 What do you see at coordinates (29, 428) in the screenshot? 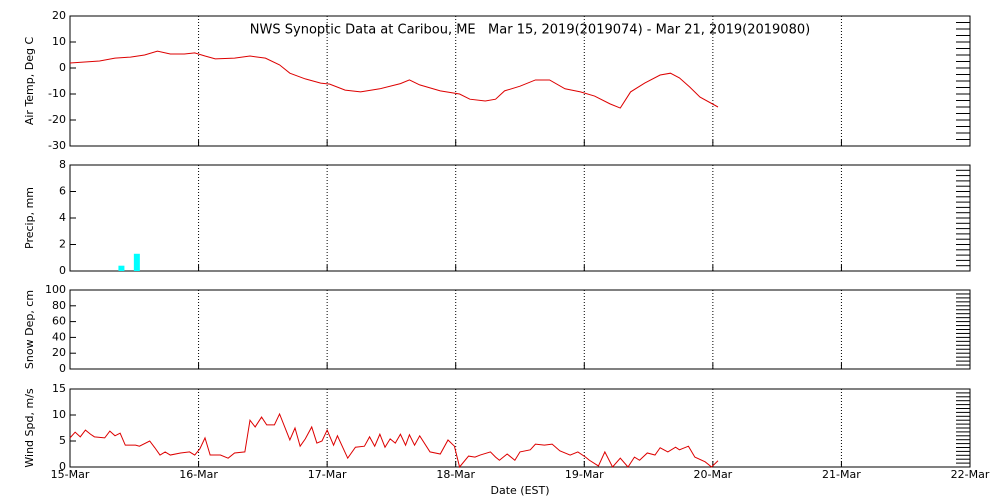
I see `y-axis-label: Wind Spd, m/s` at bounding box center [29, 428].